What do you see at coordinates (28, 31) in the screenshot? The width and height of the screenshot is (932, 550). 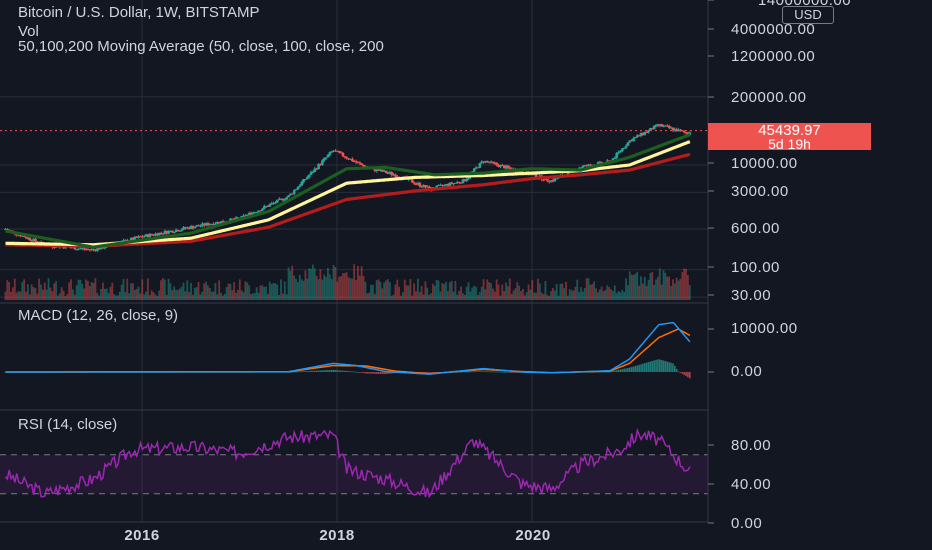 I see `volume-legend: Vol` at bounding box center [28, 31].